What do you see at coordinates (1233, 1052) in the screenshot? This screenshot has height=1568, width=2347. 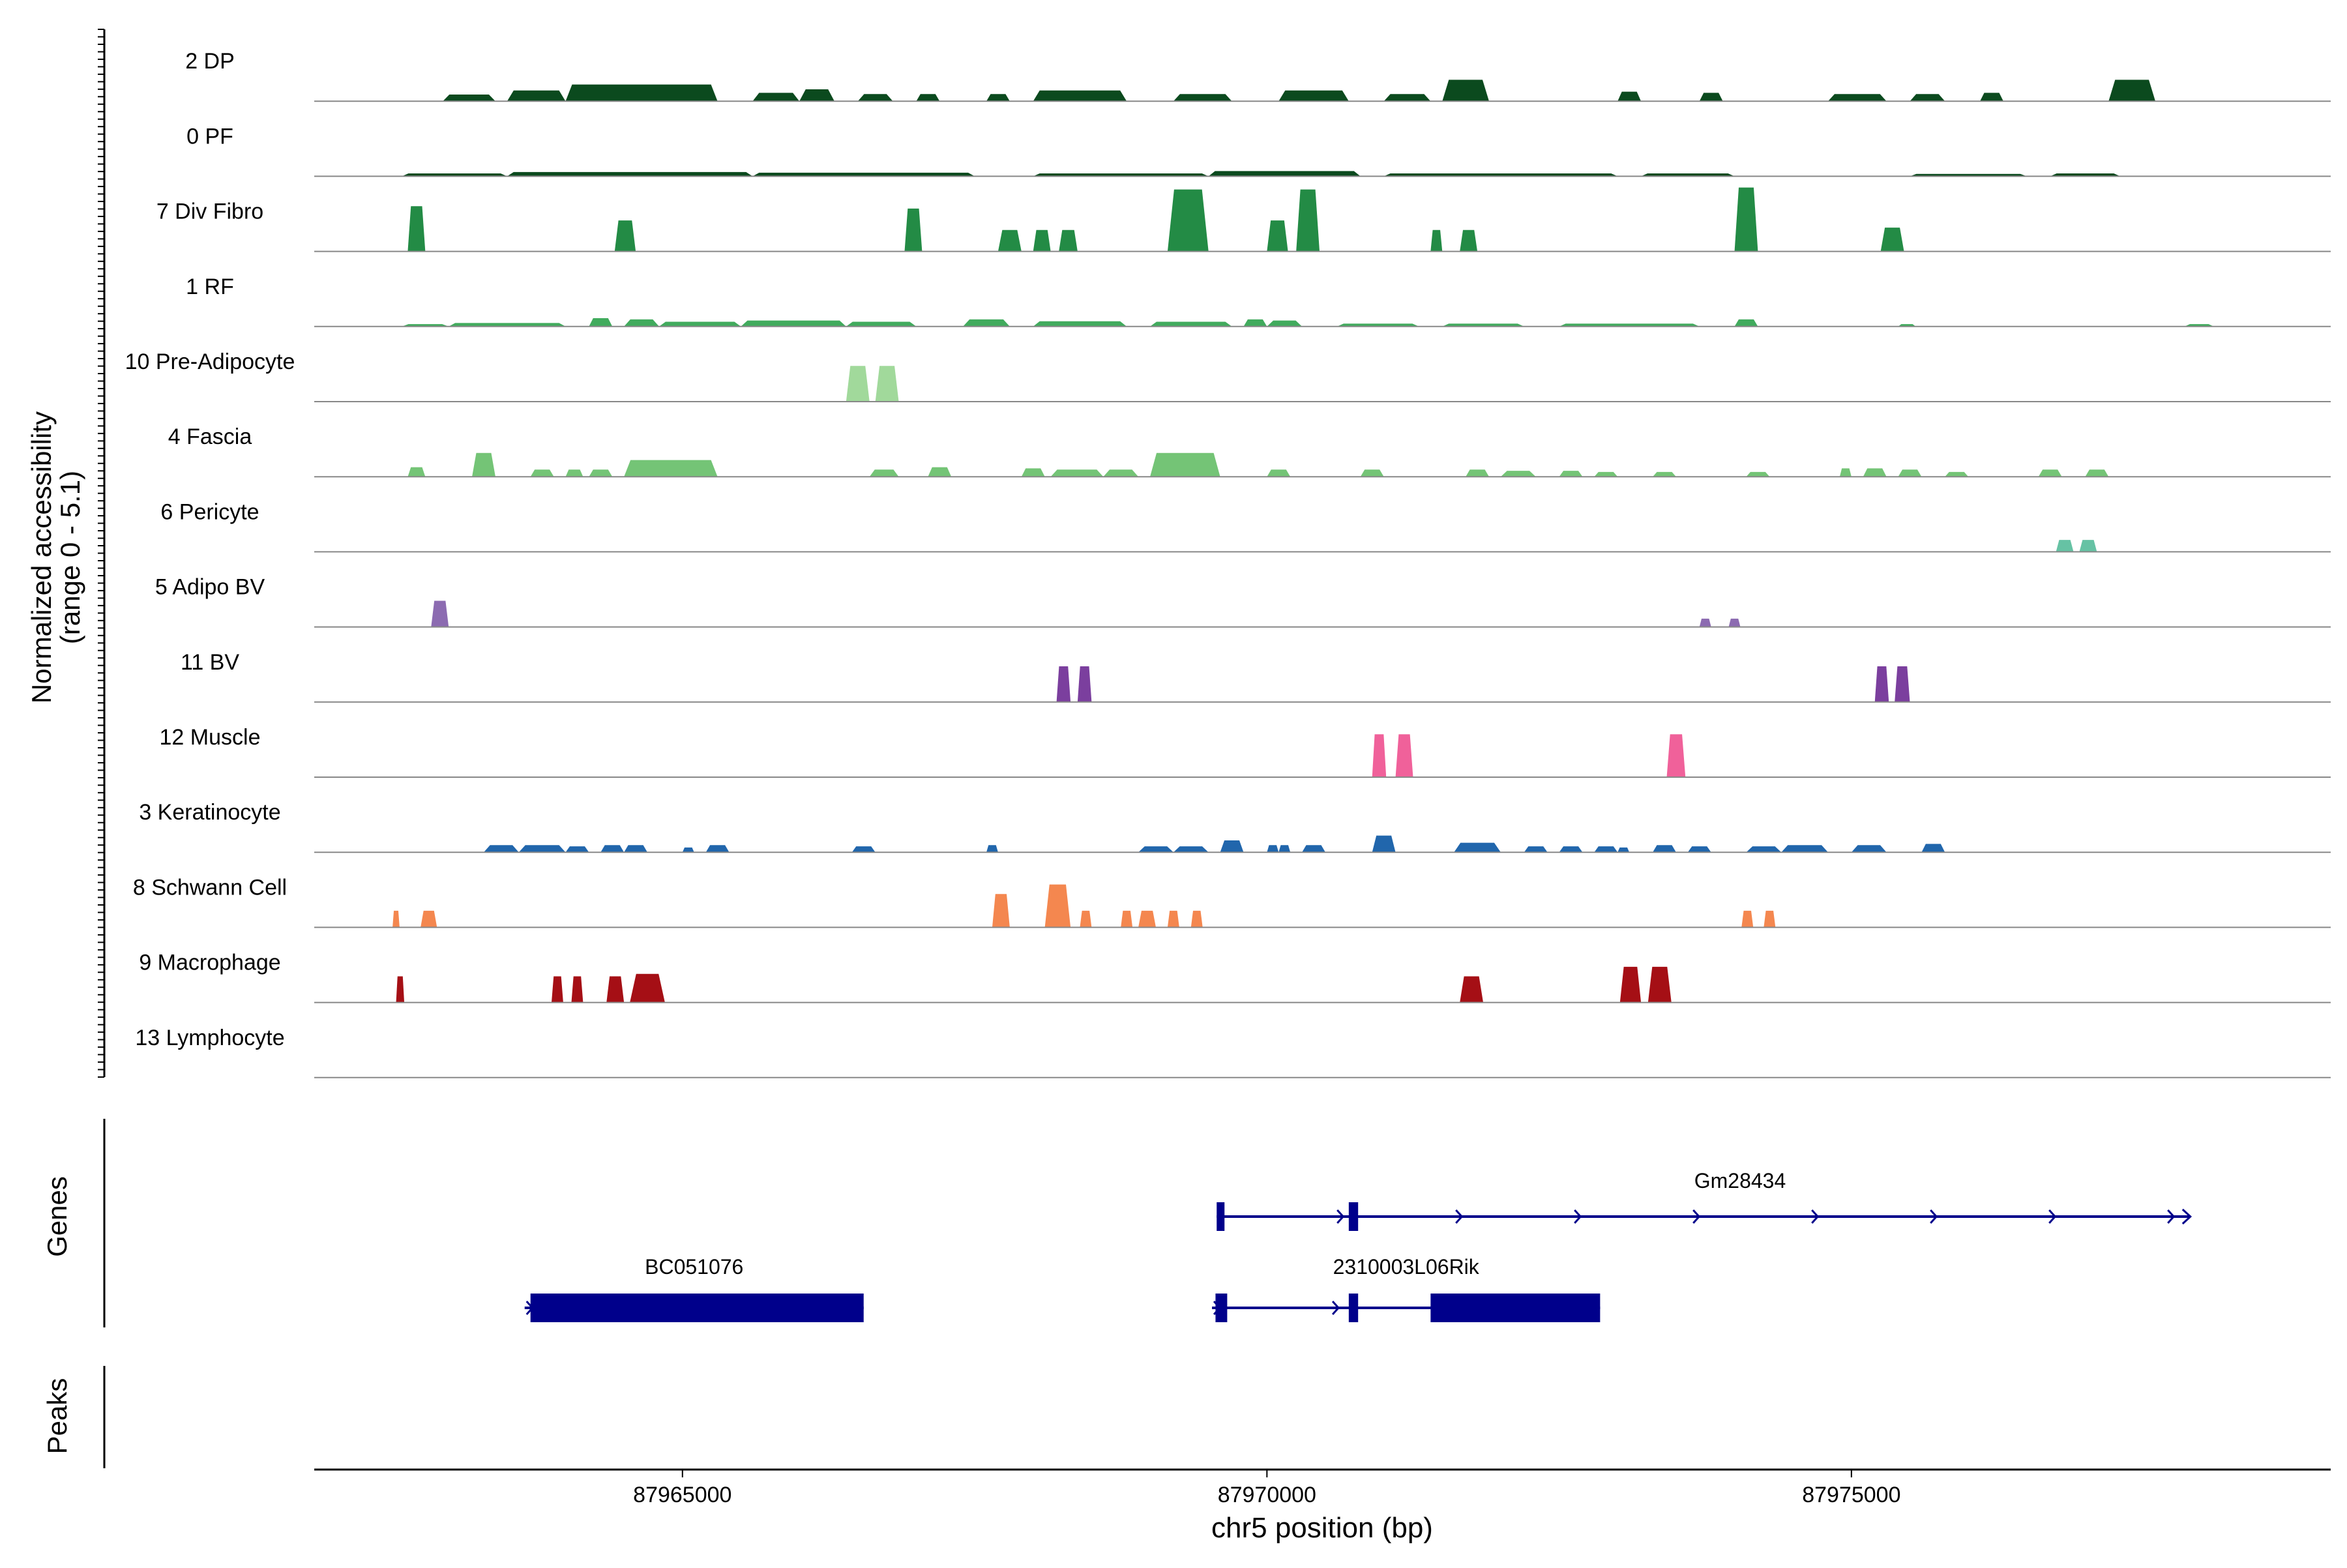 I see `track-14: 13 Lymphocyte` at bounding box center [1233, 1052].